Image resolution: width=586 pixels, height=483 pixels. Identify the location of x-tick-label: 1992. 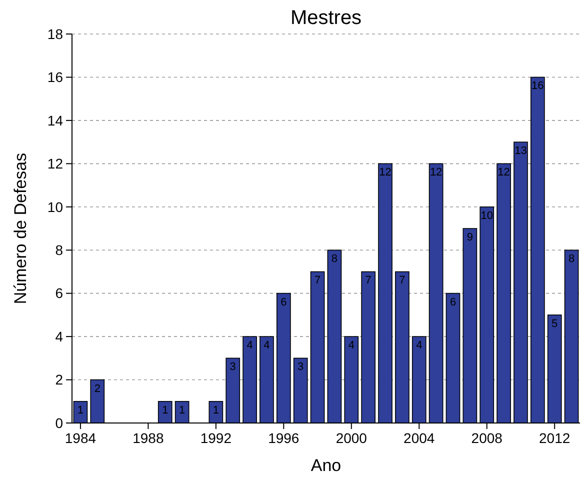
(216, 438).